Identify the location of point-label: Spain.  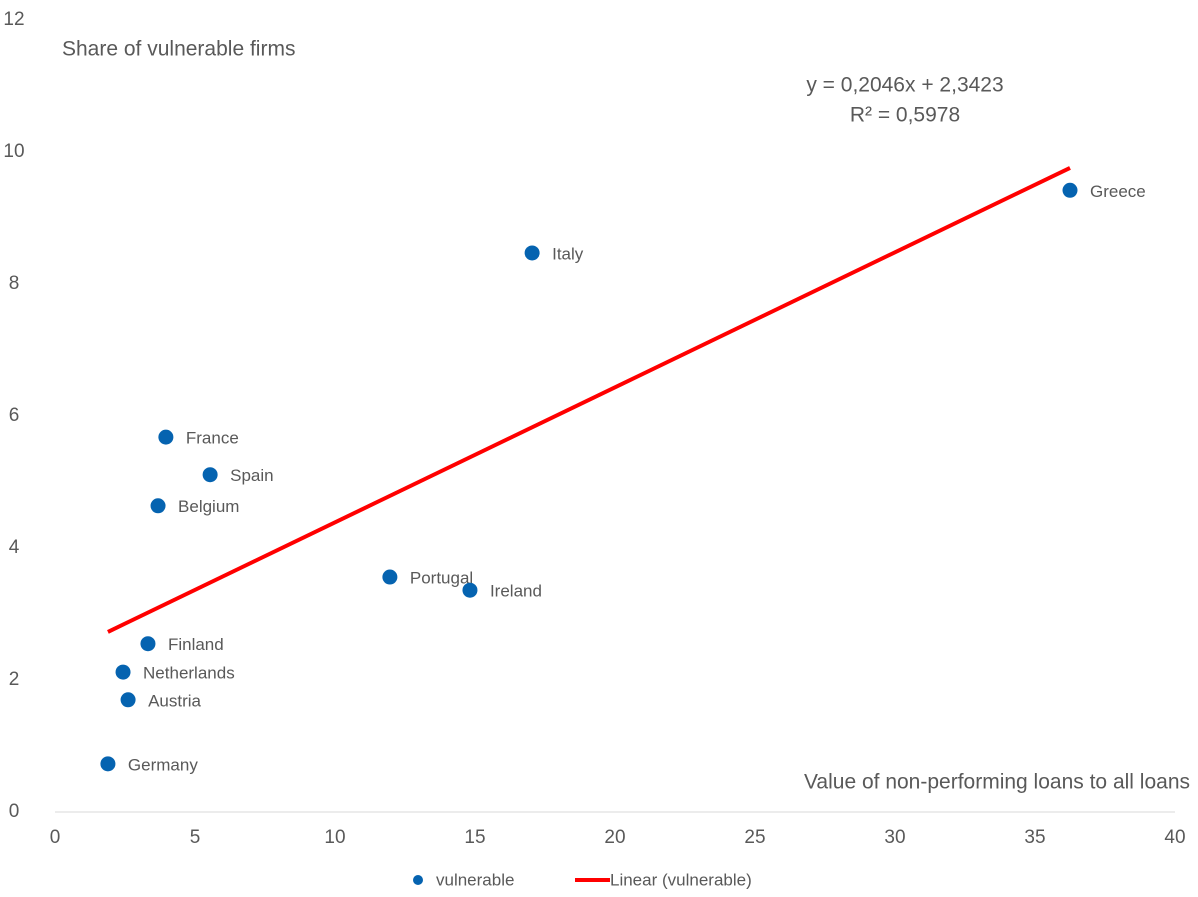
(251, 475).